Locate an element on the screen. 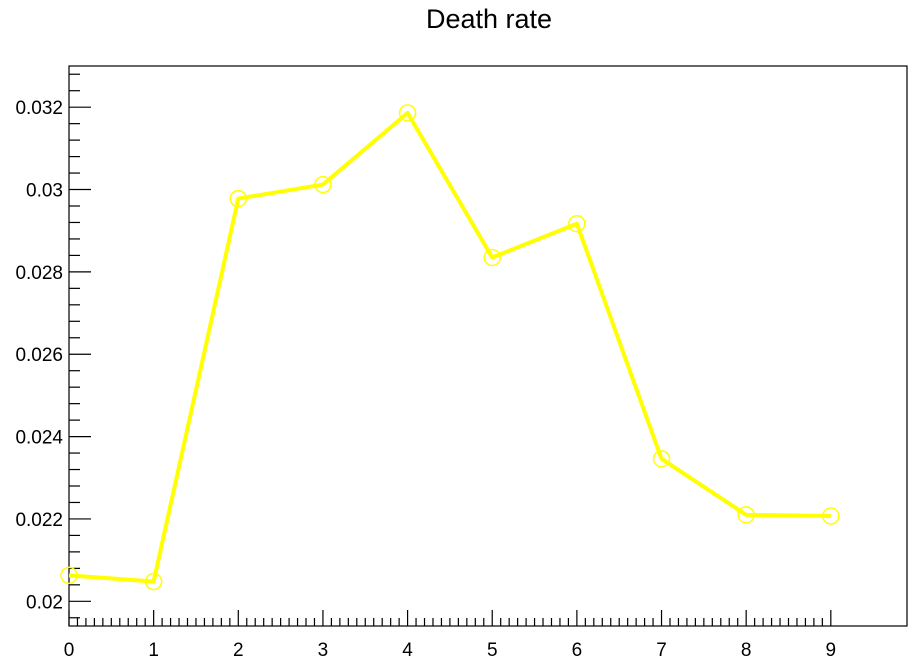  y-tick-label: 0.022 is located at coordinates (39, 520).